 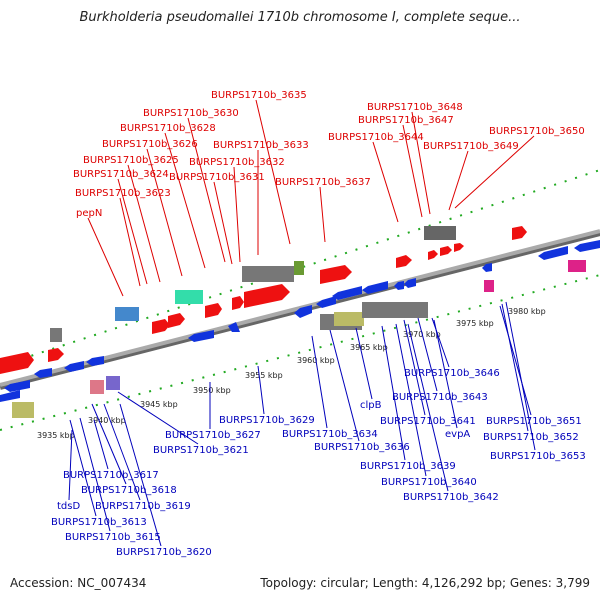 I want to click on gene-label: BURPS1710b_3647, so click(x=406, y=120).